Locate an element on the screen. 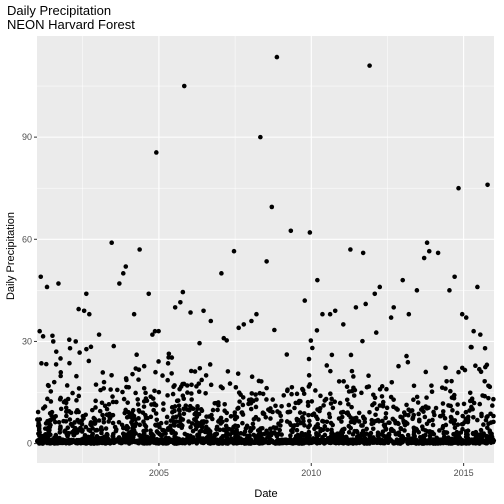 The image size is (504, 504). y-tick-label: 30 is located at coordinates (27, 341).